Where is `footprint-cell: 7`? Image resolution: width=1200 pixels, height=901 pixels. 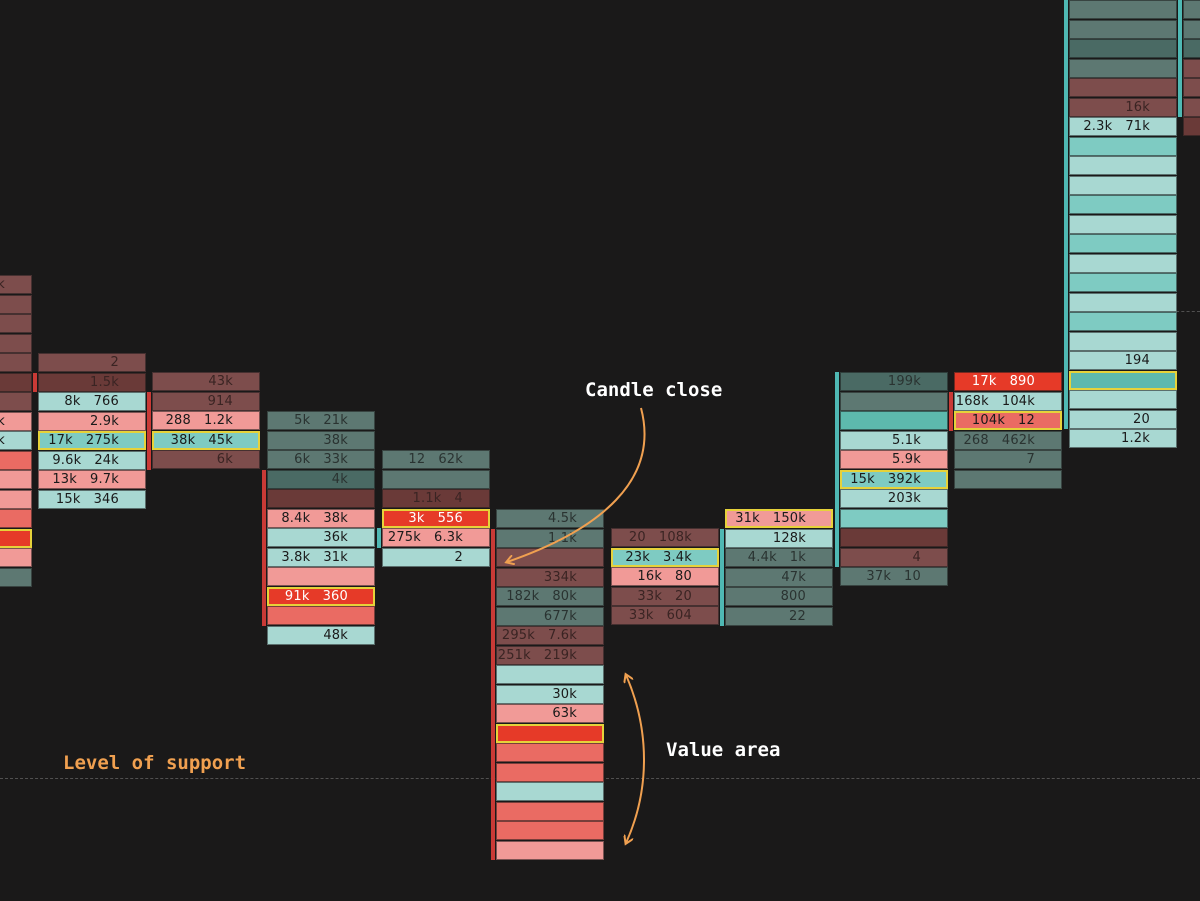
footprint-cell: 7 is located at coordinates (1008, 459).